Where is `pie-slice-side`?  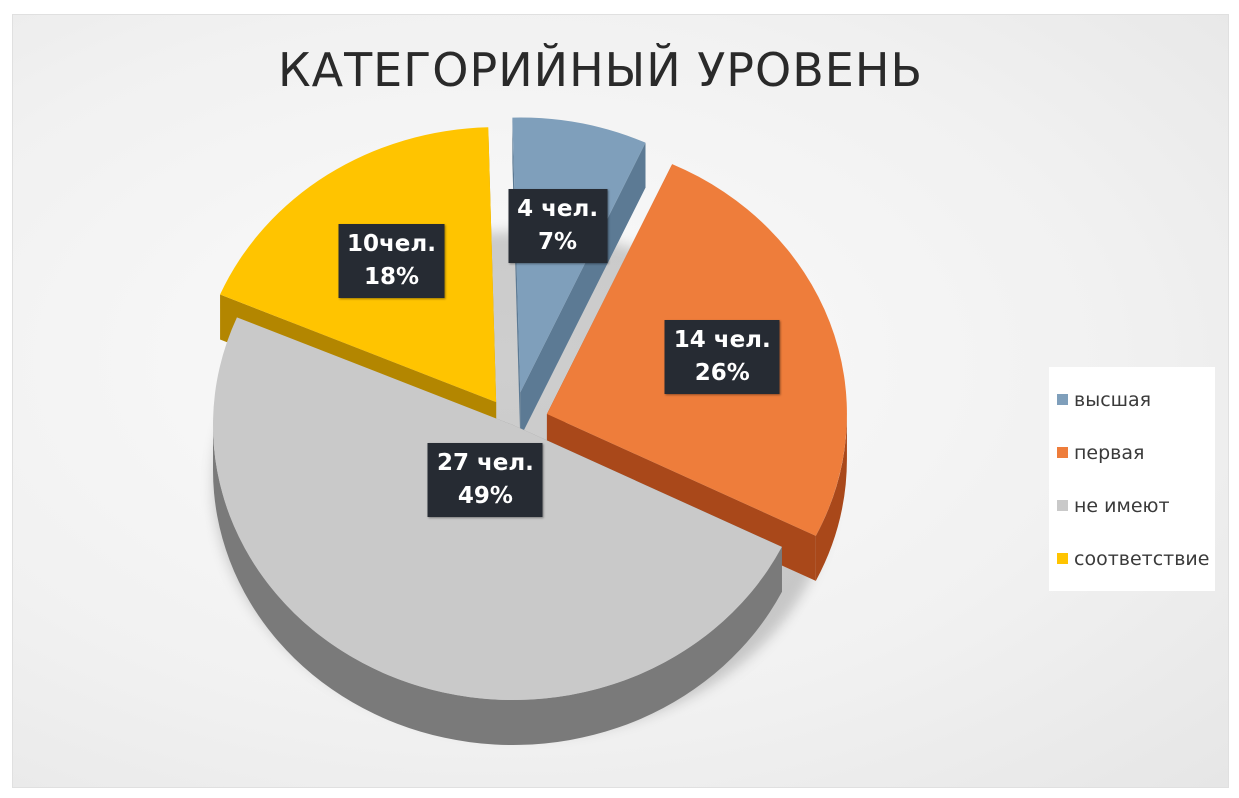
pie-slice-side is located at coordinates (831, 497).